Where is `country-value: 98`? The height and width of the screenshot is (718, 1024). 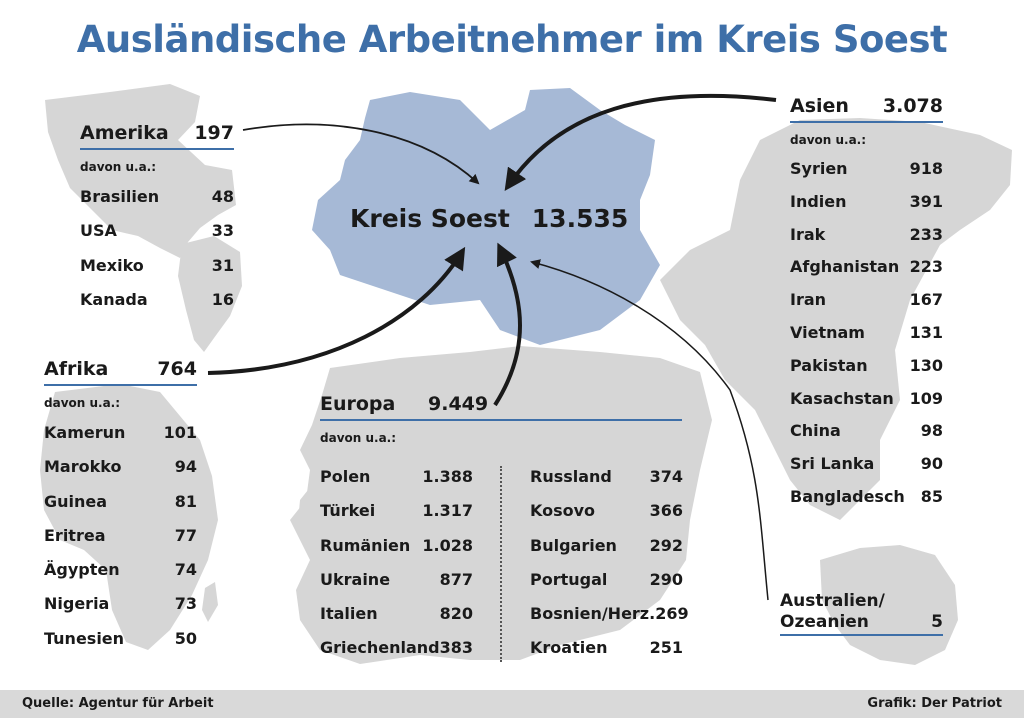
country-value: 98 is located at coordinates (931, 431).